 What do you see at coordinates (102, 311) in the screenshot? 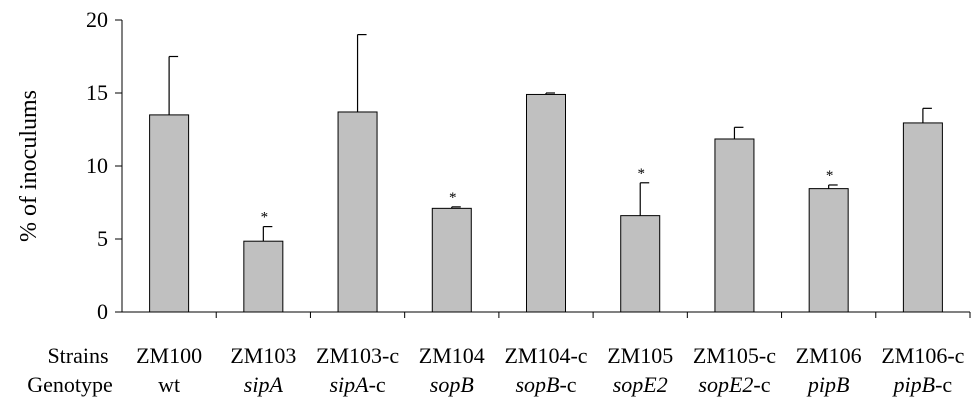
I see `y-tick-label: 0` at bounding box center [102, 311].